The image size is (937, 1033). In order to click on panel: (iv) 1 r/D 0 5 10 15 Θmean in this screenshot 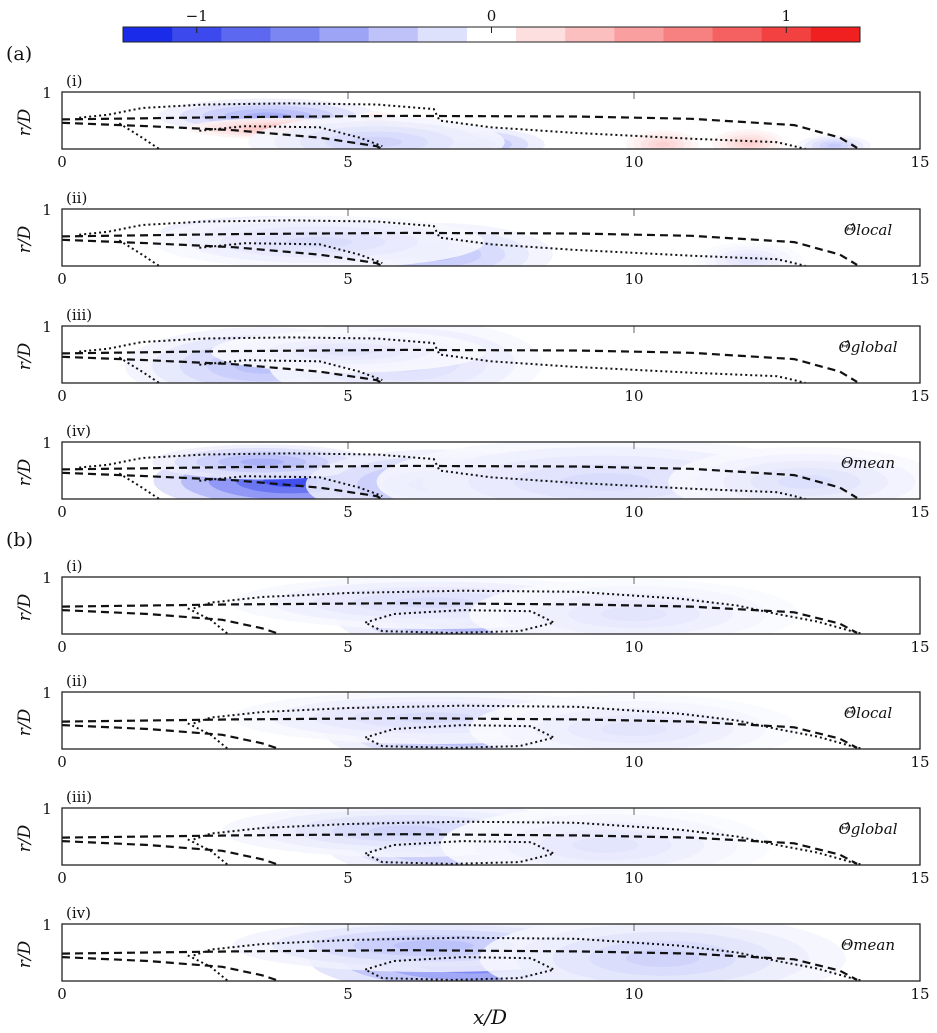, I will do `click(472, 953)`.